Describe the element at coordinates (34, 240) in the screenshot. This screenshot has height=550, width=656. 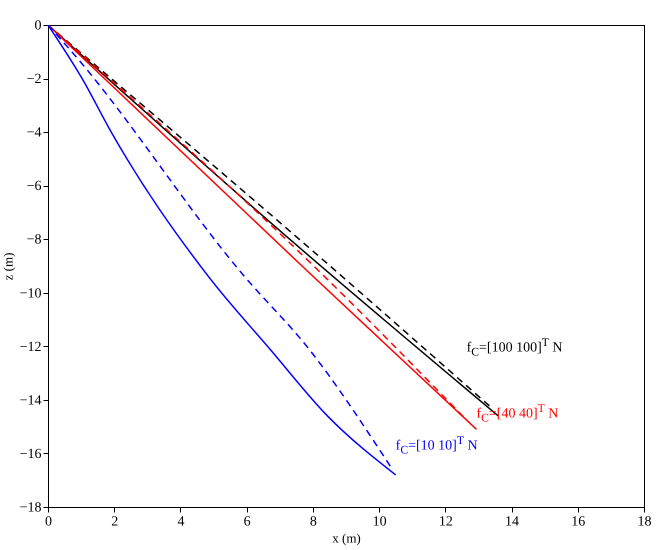
I see `y-tick-label: −8` at that location.